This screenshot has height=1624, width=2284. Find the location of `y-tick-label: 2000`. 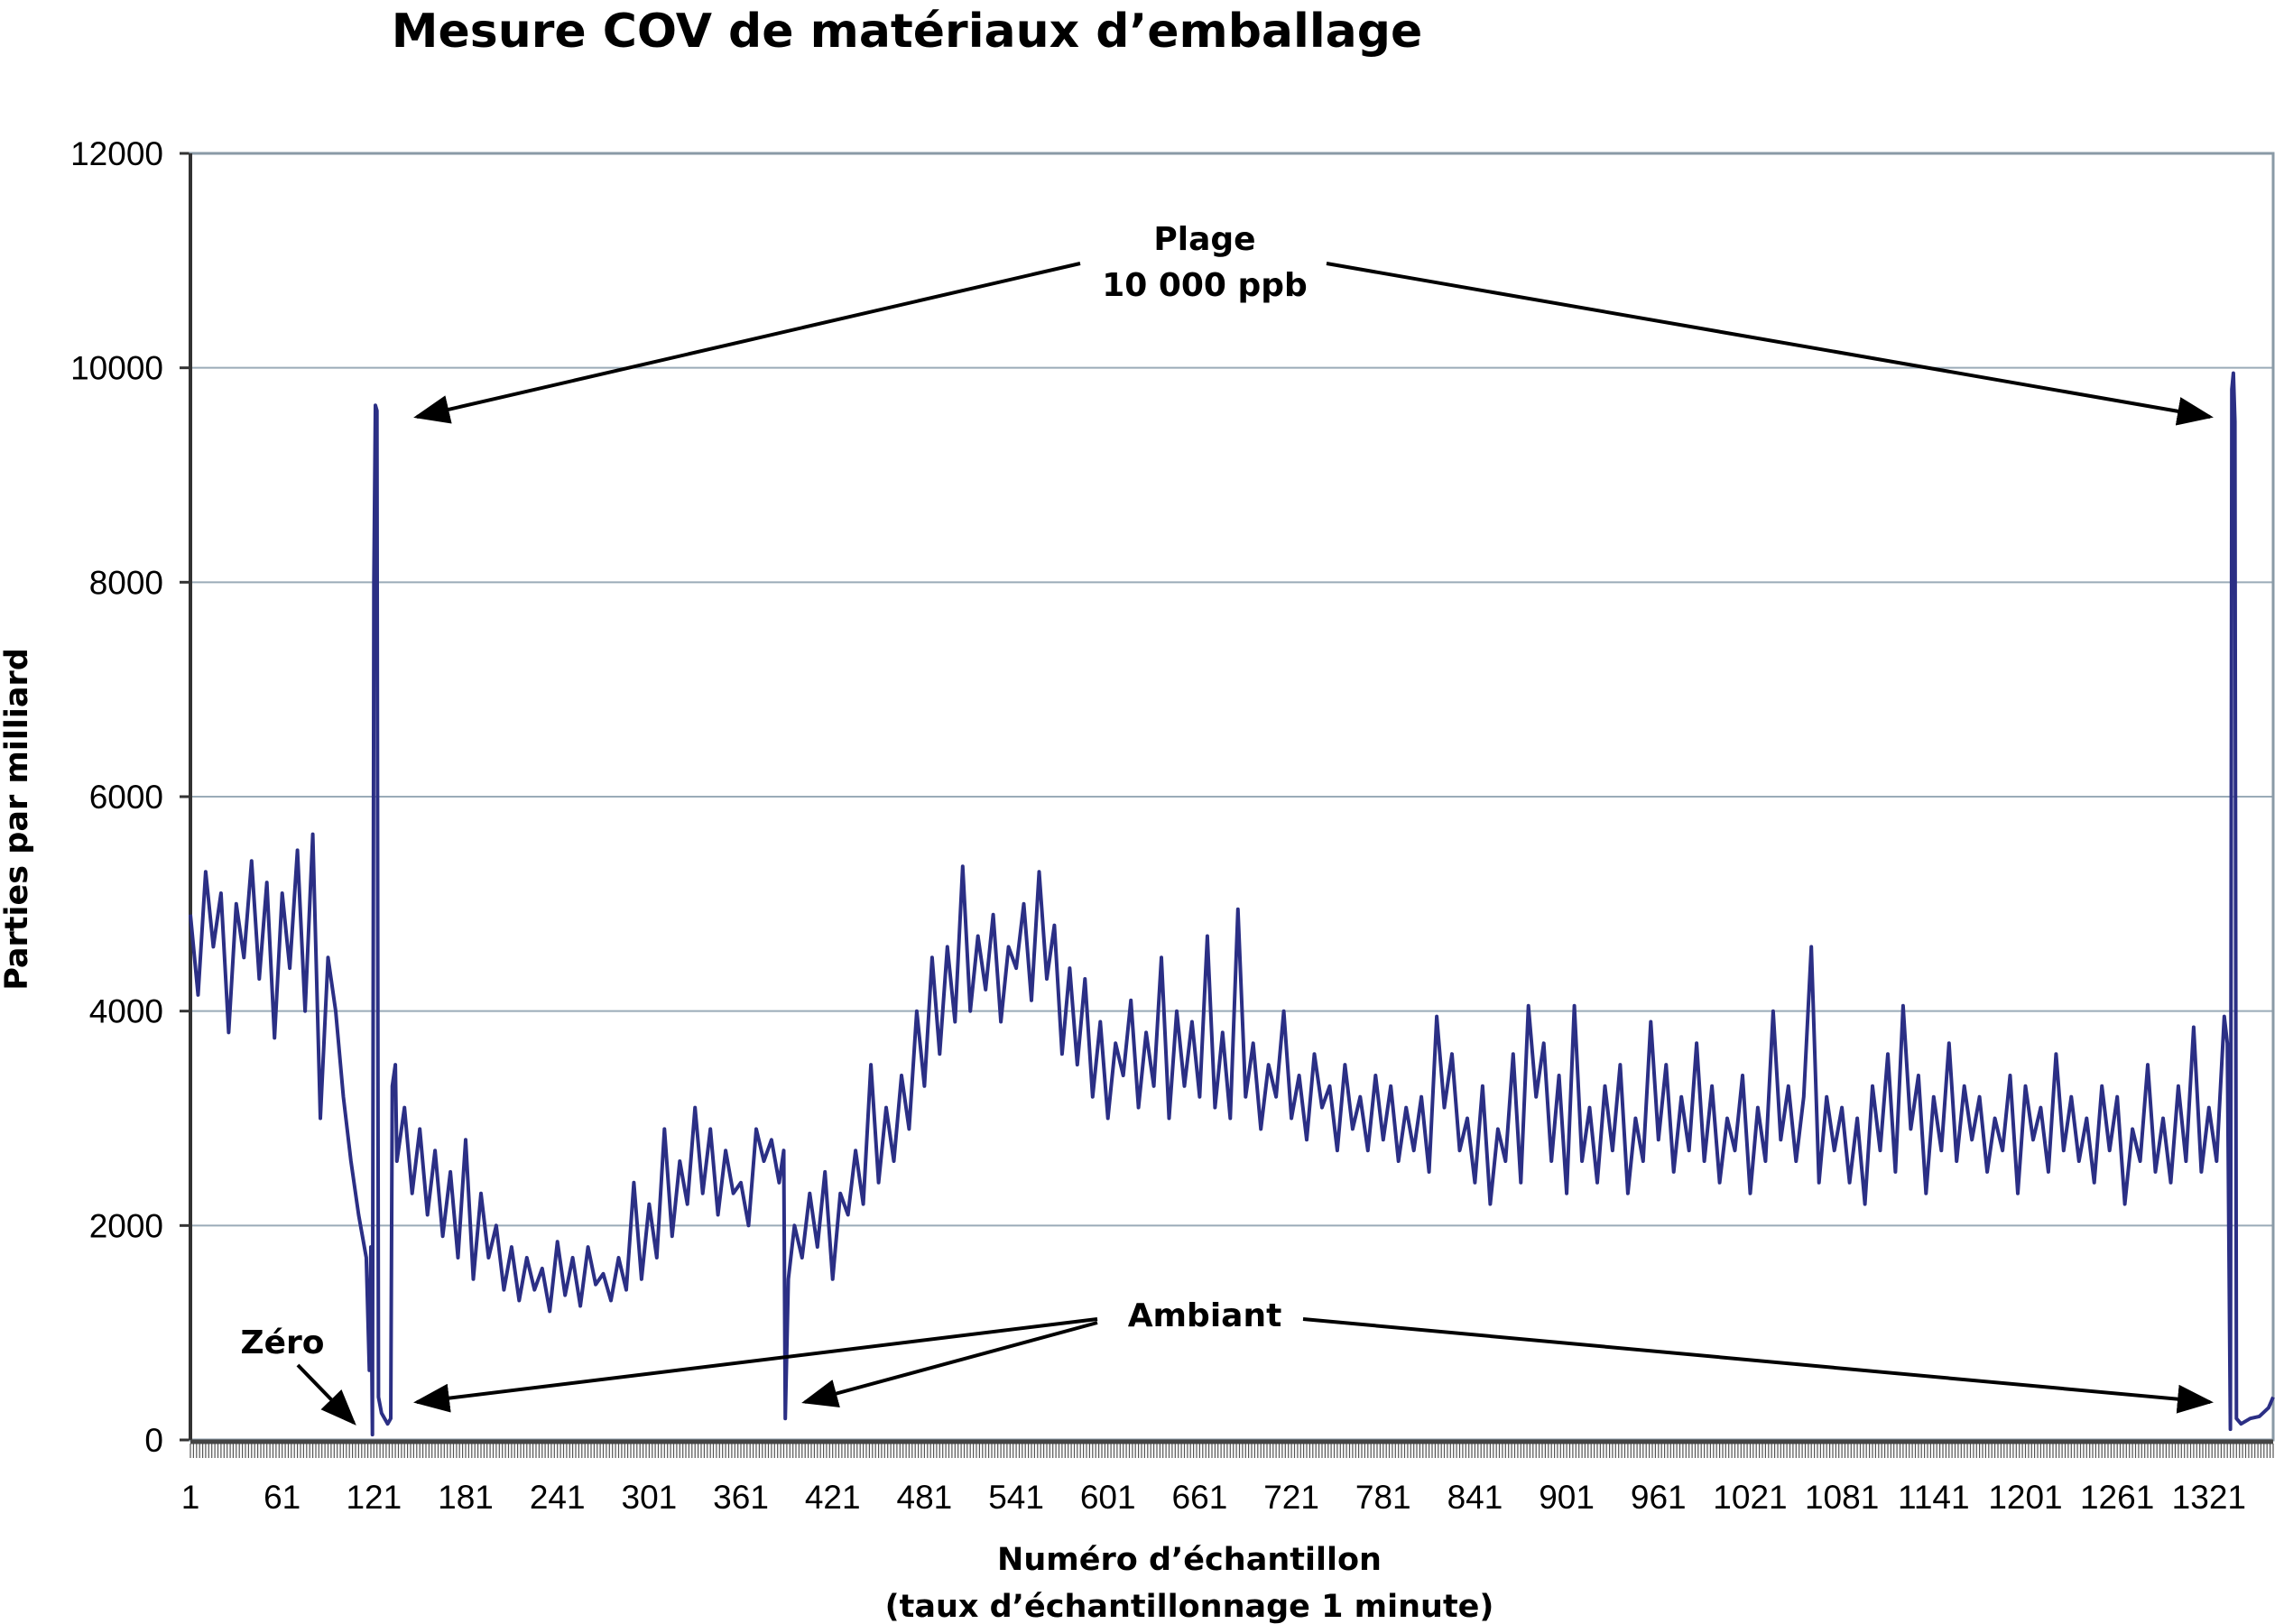

y-tick-label: 2000 is located at coordinates (126, 1226).